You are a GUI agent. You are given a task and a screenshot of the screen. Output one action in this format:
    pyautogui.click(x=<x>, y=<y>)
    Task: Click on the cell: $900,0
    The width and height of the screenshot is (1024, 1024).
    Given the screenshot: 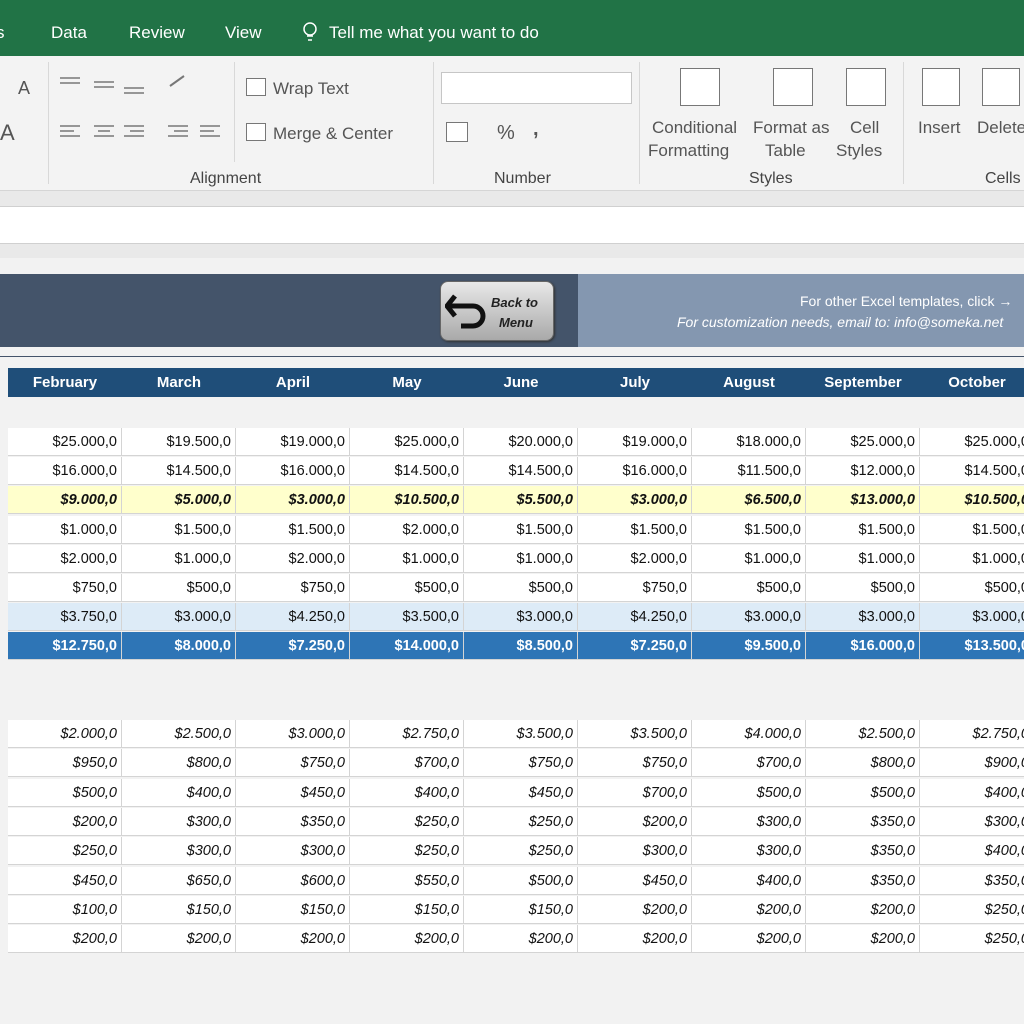 What is the action you would take?
    pyautogui.click(x=972, y=763)
    